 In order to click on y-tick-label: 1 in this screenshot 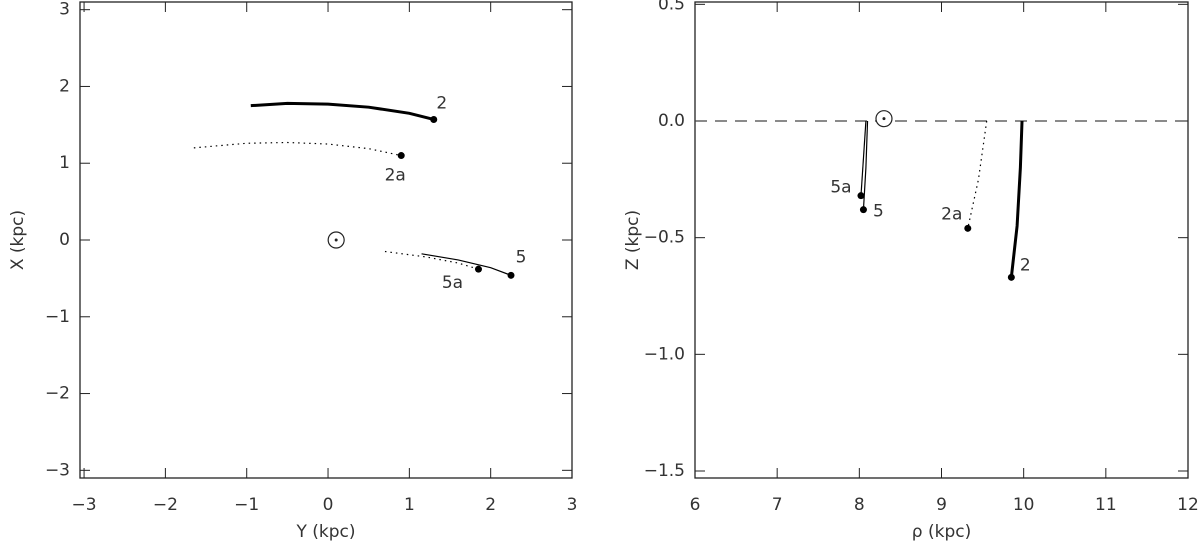, I will do `click(64, 163)`.